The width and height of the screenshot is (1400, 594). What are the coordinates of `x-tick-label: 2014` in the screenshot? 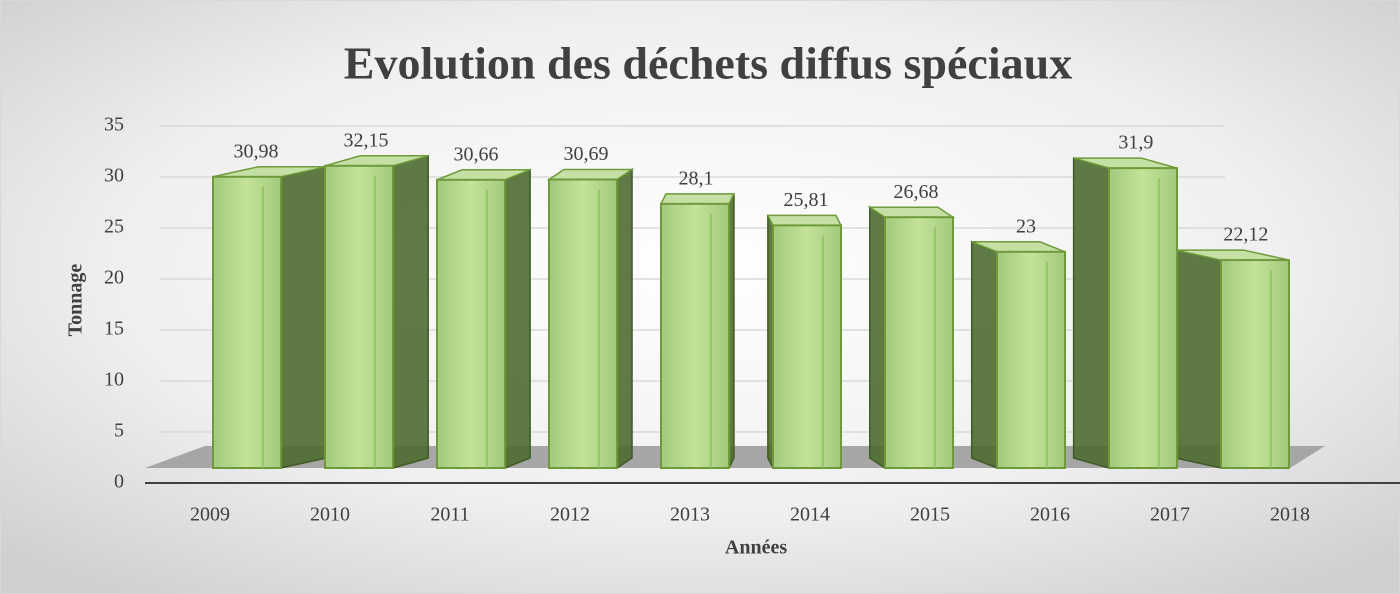 It's located at (810, 515).